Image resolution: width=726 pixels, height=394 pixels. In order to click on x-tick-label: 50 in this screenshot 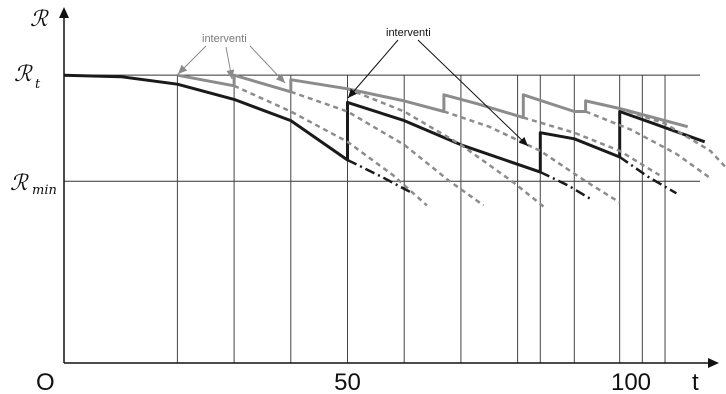, I will do `click(347, 381)`.